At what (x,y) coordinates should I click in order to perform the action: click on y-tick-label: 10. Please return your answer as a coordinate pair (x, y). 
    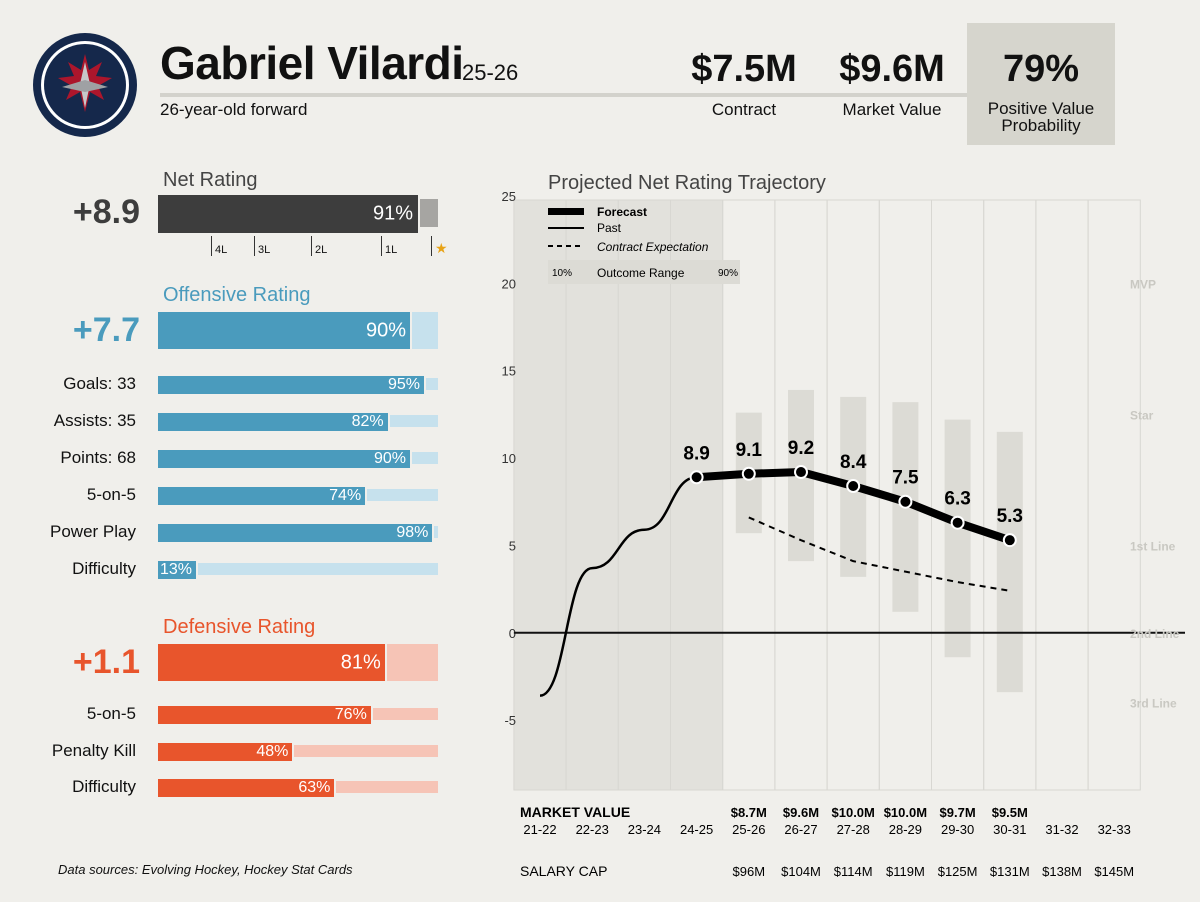
    Looking at the image, I should click on (509, 458).